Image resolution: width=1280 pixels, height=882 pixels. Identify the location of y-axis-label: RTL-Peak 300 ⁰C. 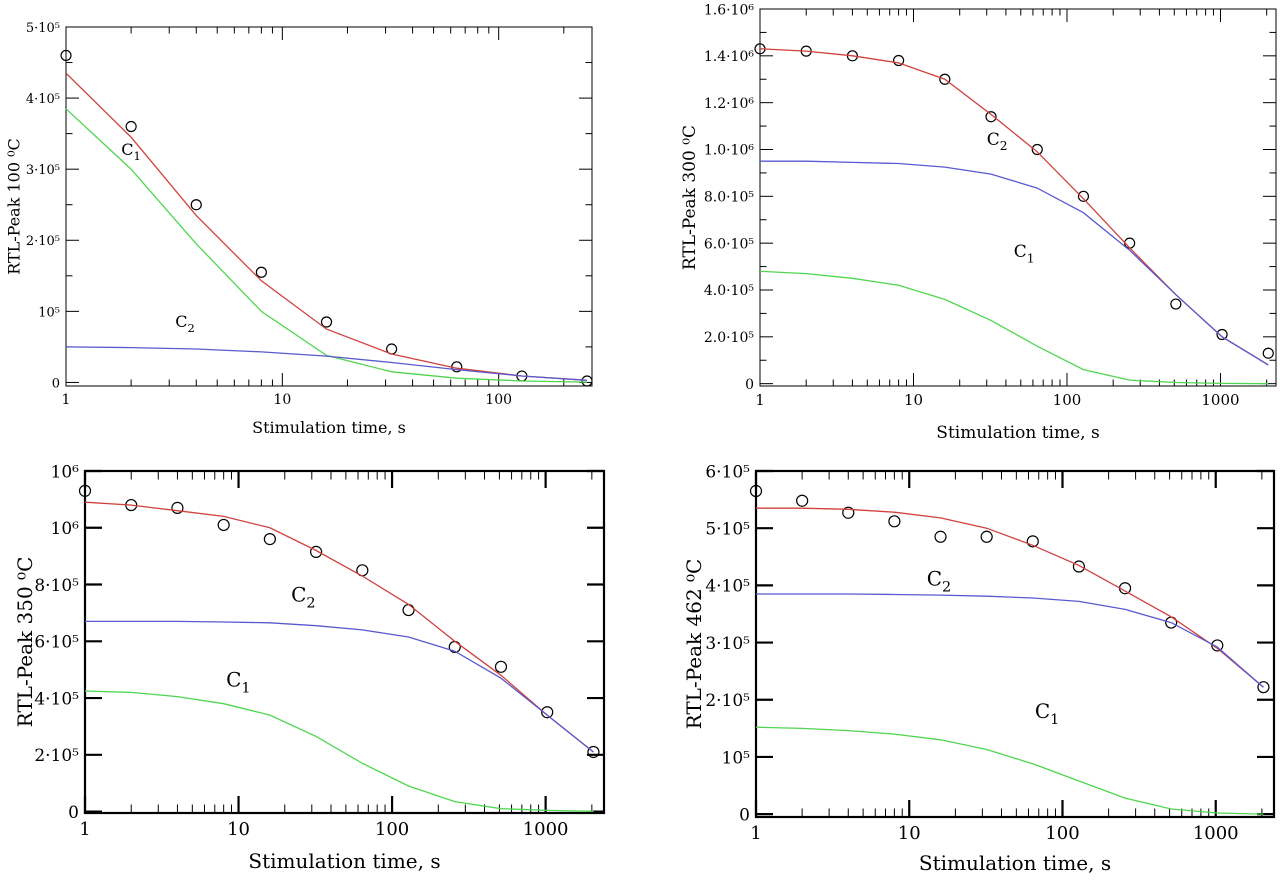
(690, 197).